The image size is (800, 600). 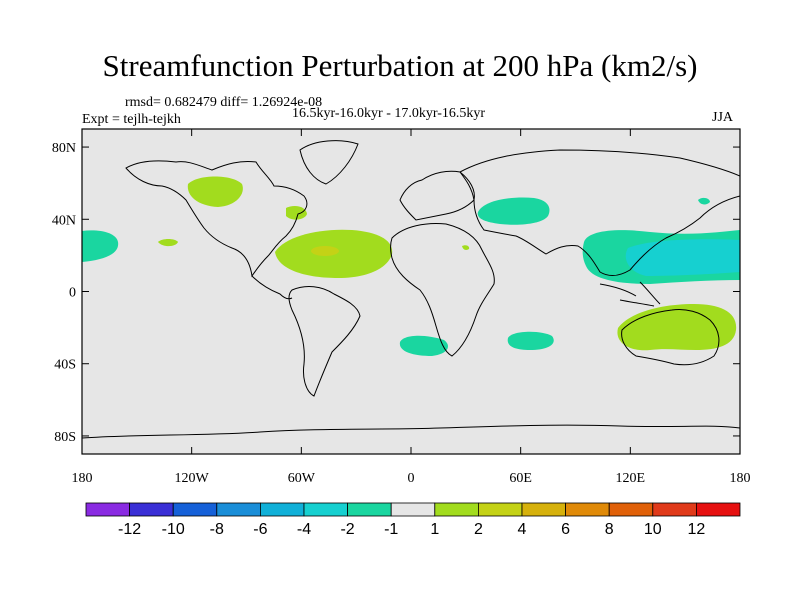 I want to click on lon-tick-label: 60E, so click(x=520, y=478).